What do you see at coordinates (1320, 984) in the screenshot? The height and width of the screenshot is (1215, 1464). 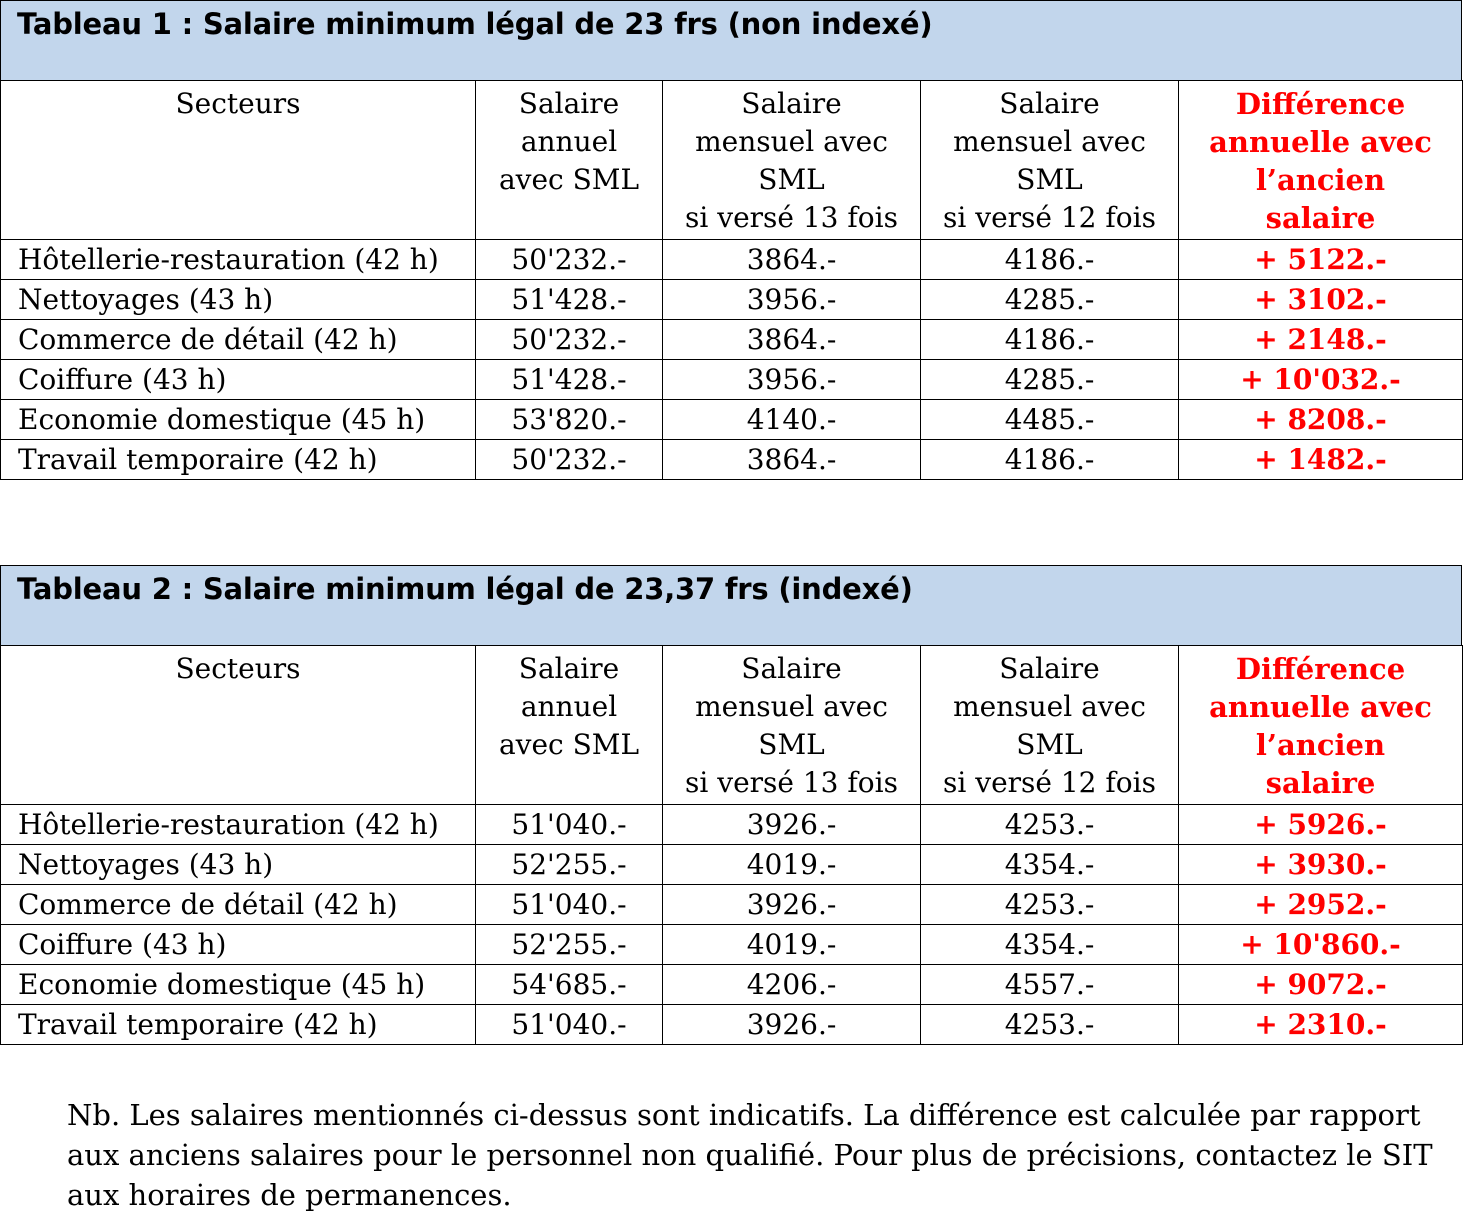 I see `cell-difference: + 9072.-` at bounding box center [1320, 984].